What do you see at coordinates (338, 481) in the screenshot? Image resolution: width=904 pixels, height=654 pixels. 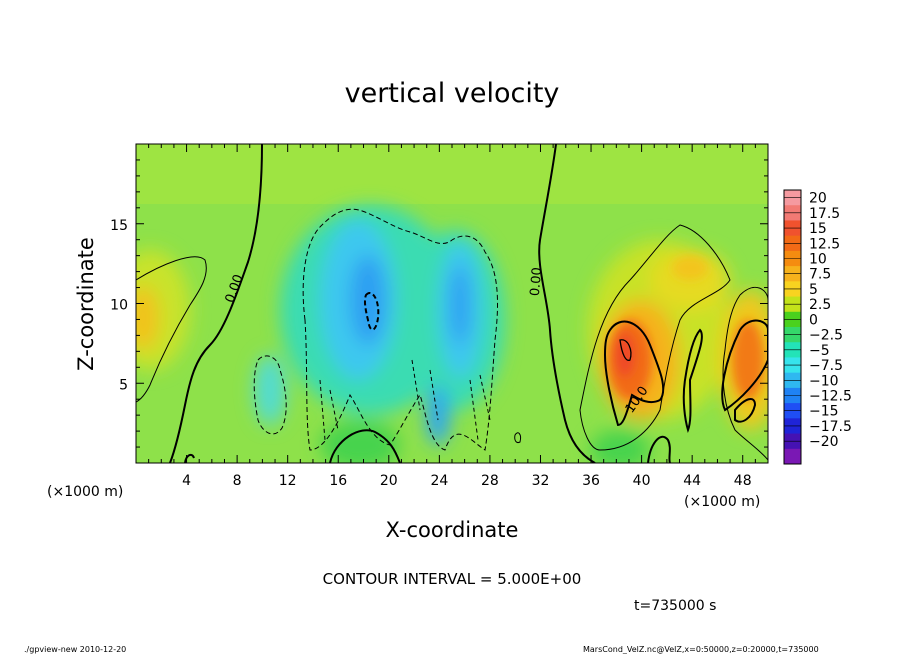 I see `x-tick-label: 16` at bounding box center [338, 481].